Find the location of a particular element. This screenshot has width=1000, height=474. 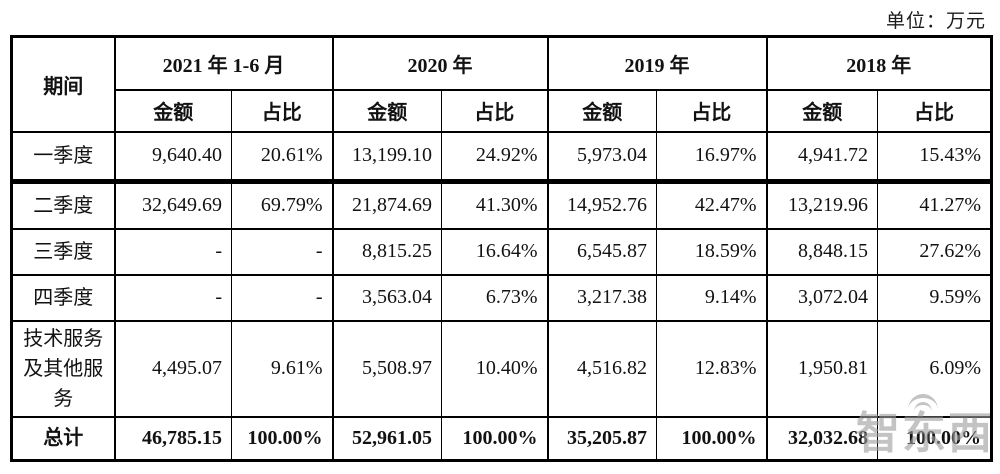

amount-cell: 4,941.72 is located at coordinates (822, 156).